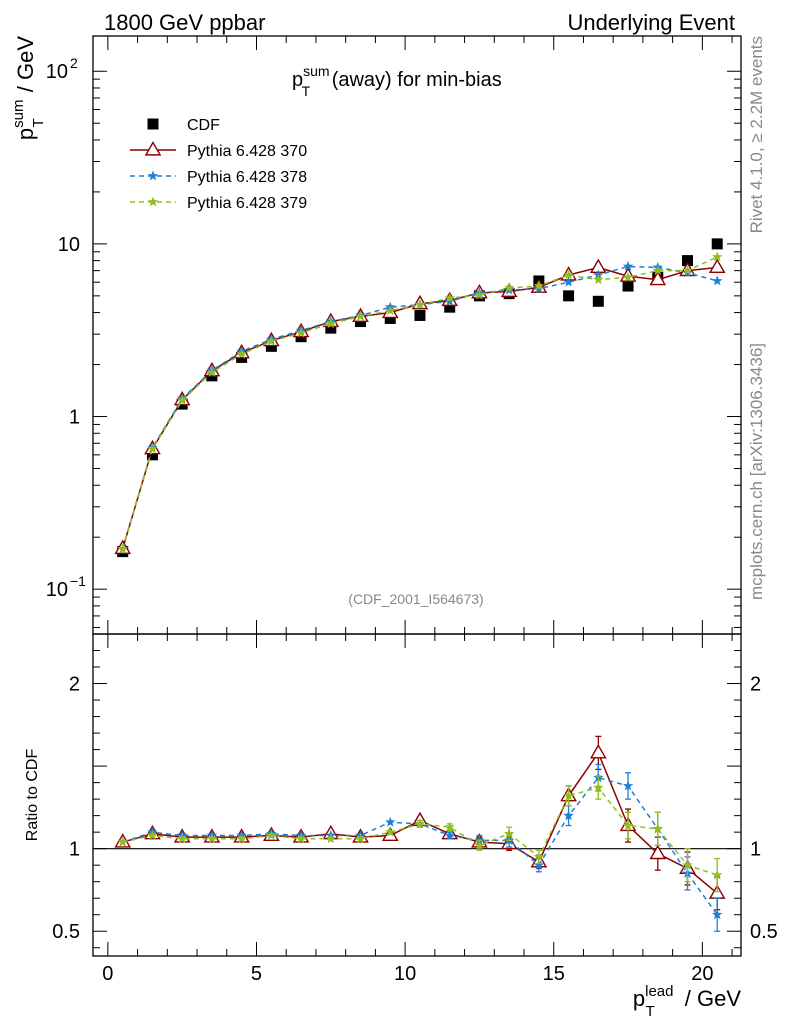 This screenshot has width=786, height=1024. I want to click on x-tick-label: 5, so click(256, 974).